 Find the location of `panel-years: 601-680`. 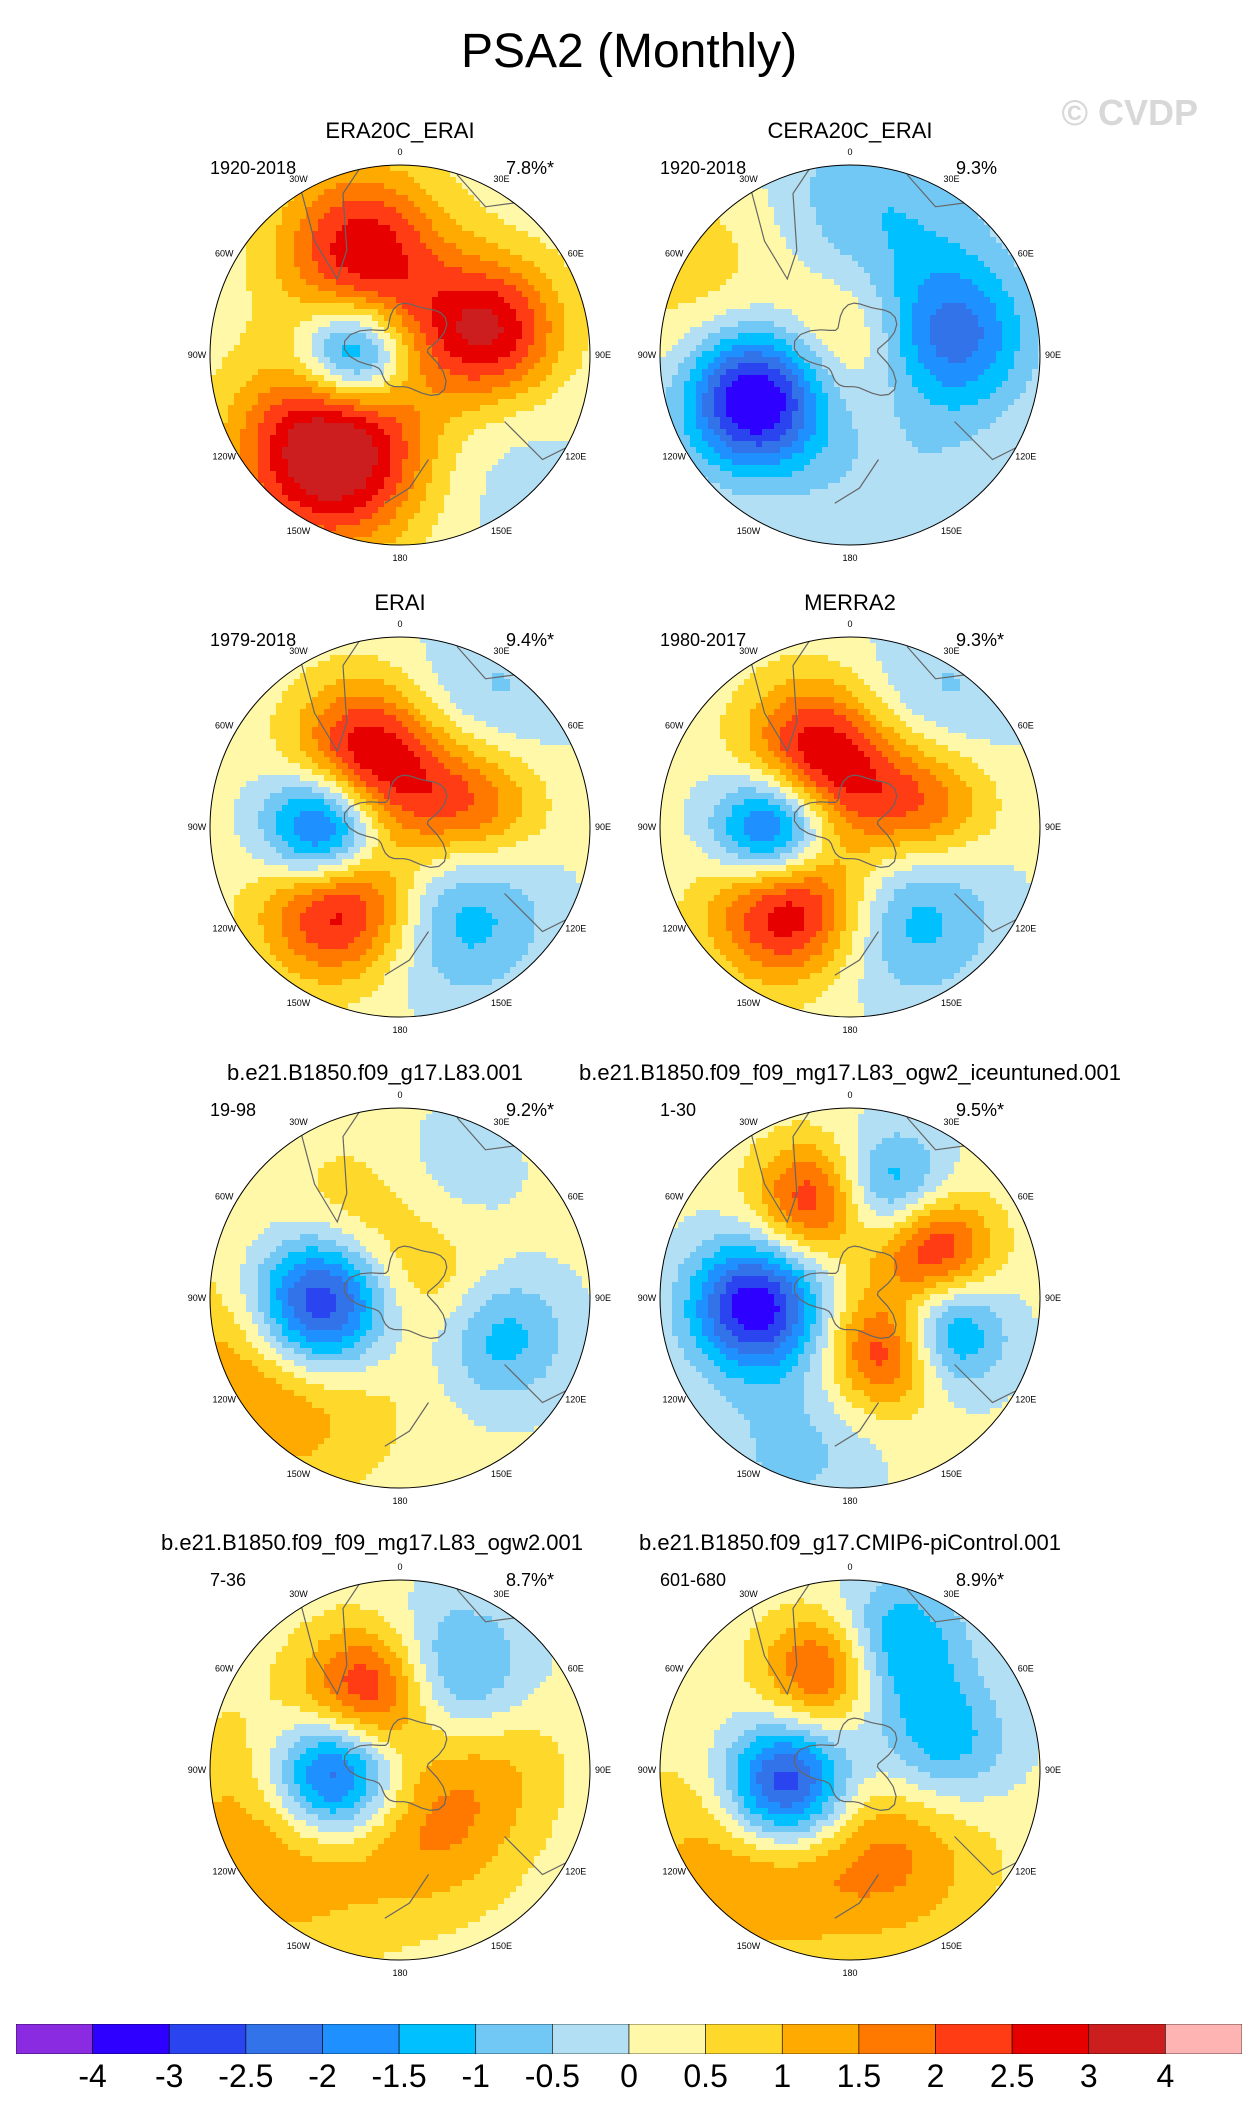

panel-years: 601-680 is located at coordinates (693, 1580).